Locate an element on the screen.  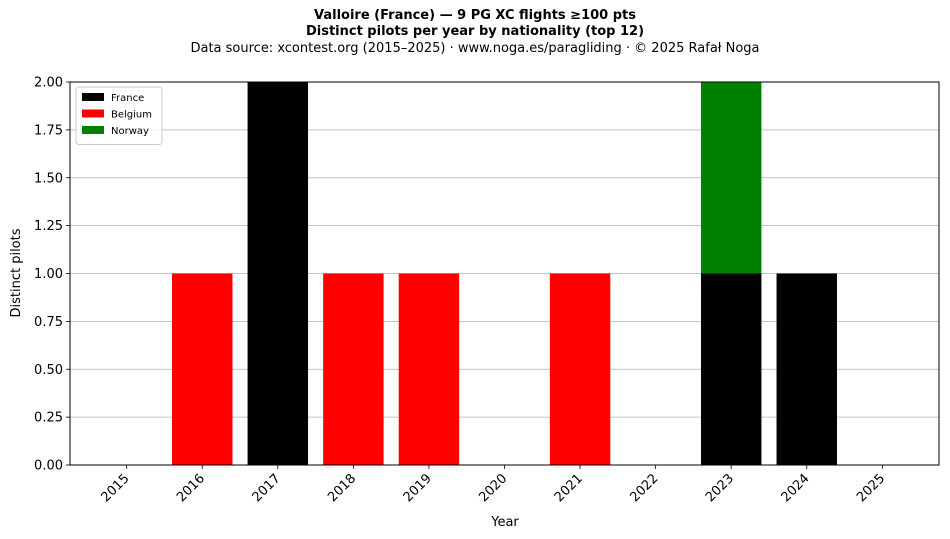
legend-label-norway: Norway is located at coordinates (130, 131).